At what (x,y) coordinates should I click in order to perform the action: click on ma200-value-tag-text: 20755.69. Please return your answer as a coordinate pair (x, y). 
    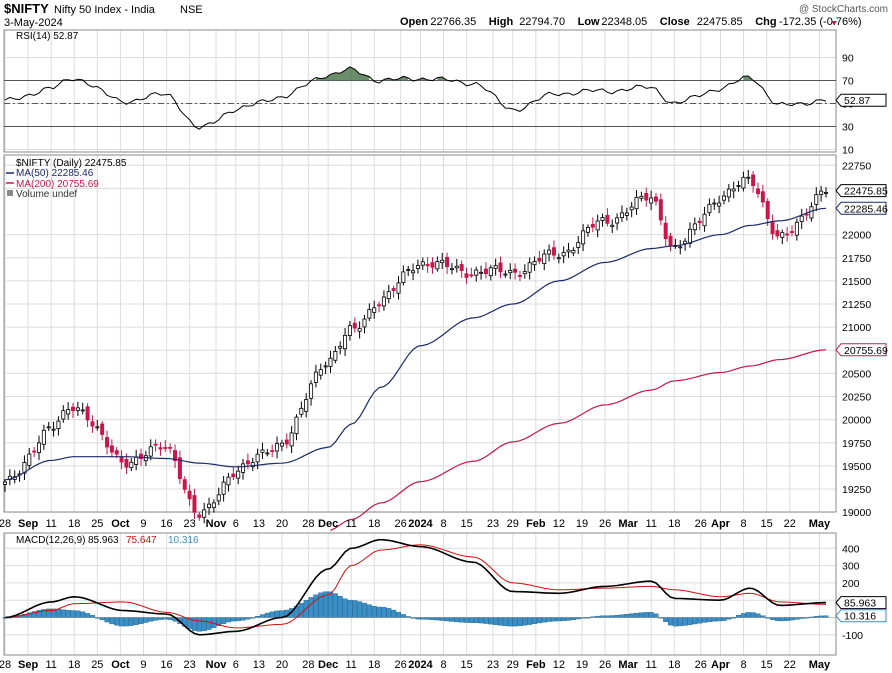
    Looking at the image, I should click on (866, 351).